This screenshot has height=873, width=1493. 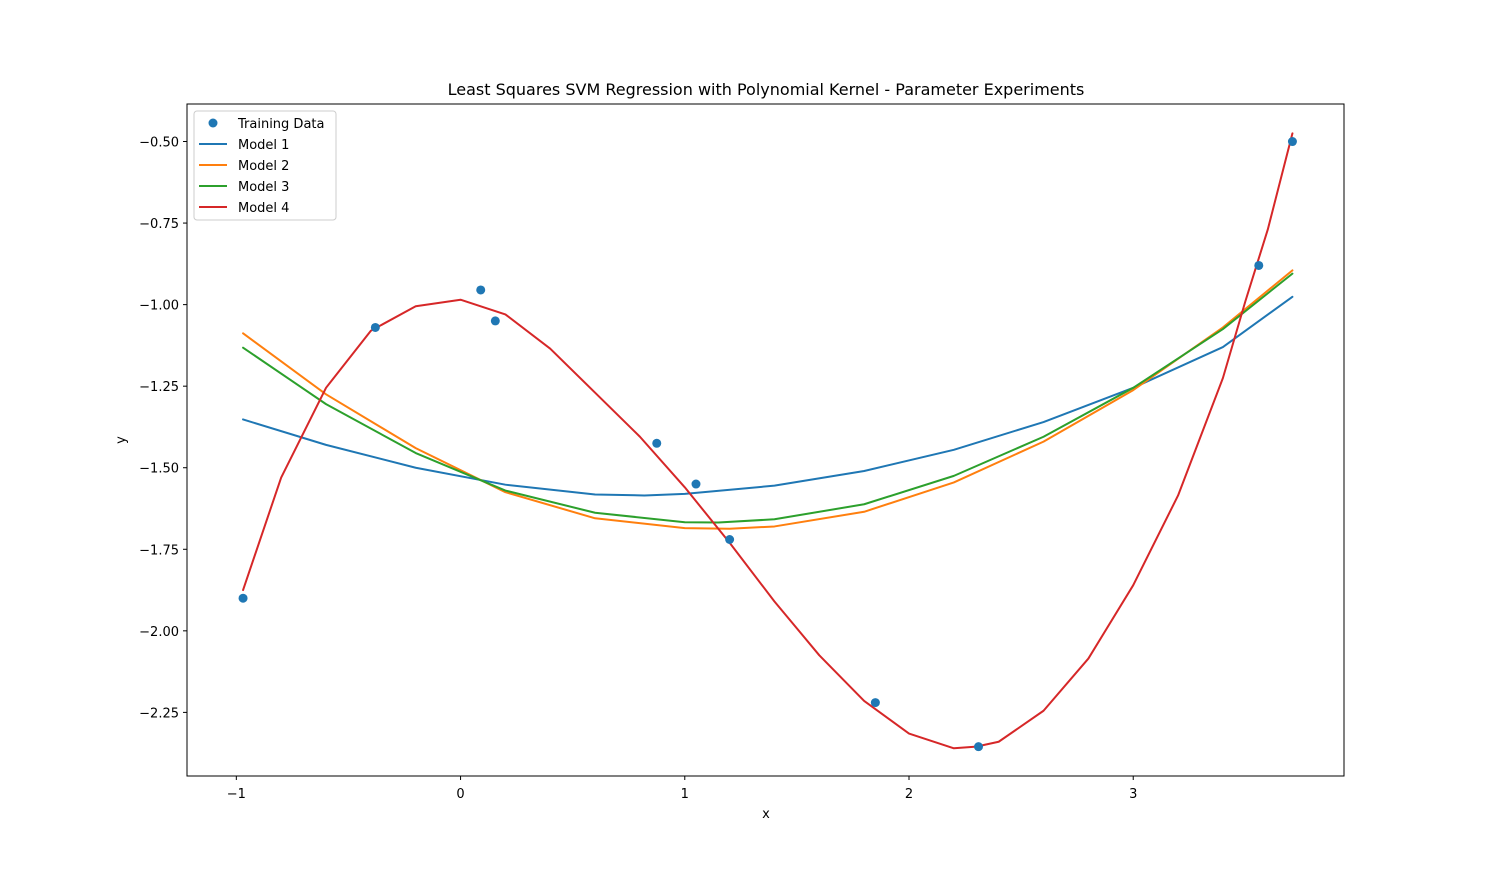 What do you see at coordinates (213, 123) in the screenshot?
I see `legend-marker-training-data` at bounding box center [213, 123].